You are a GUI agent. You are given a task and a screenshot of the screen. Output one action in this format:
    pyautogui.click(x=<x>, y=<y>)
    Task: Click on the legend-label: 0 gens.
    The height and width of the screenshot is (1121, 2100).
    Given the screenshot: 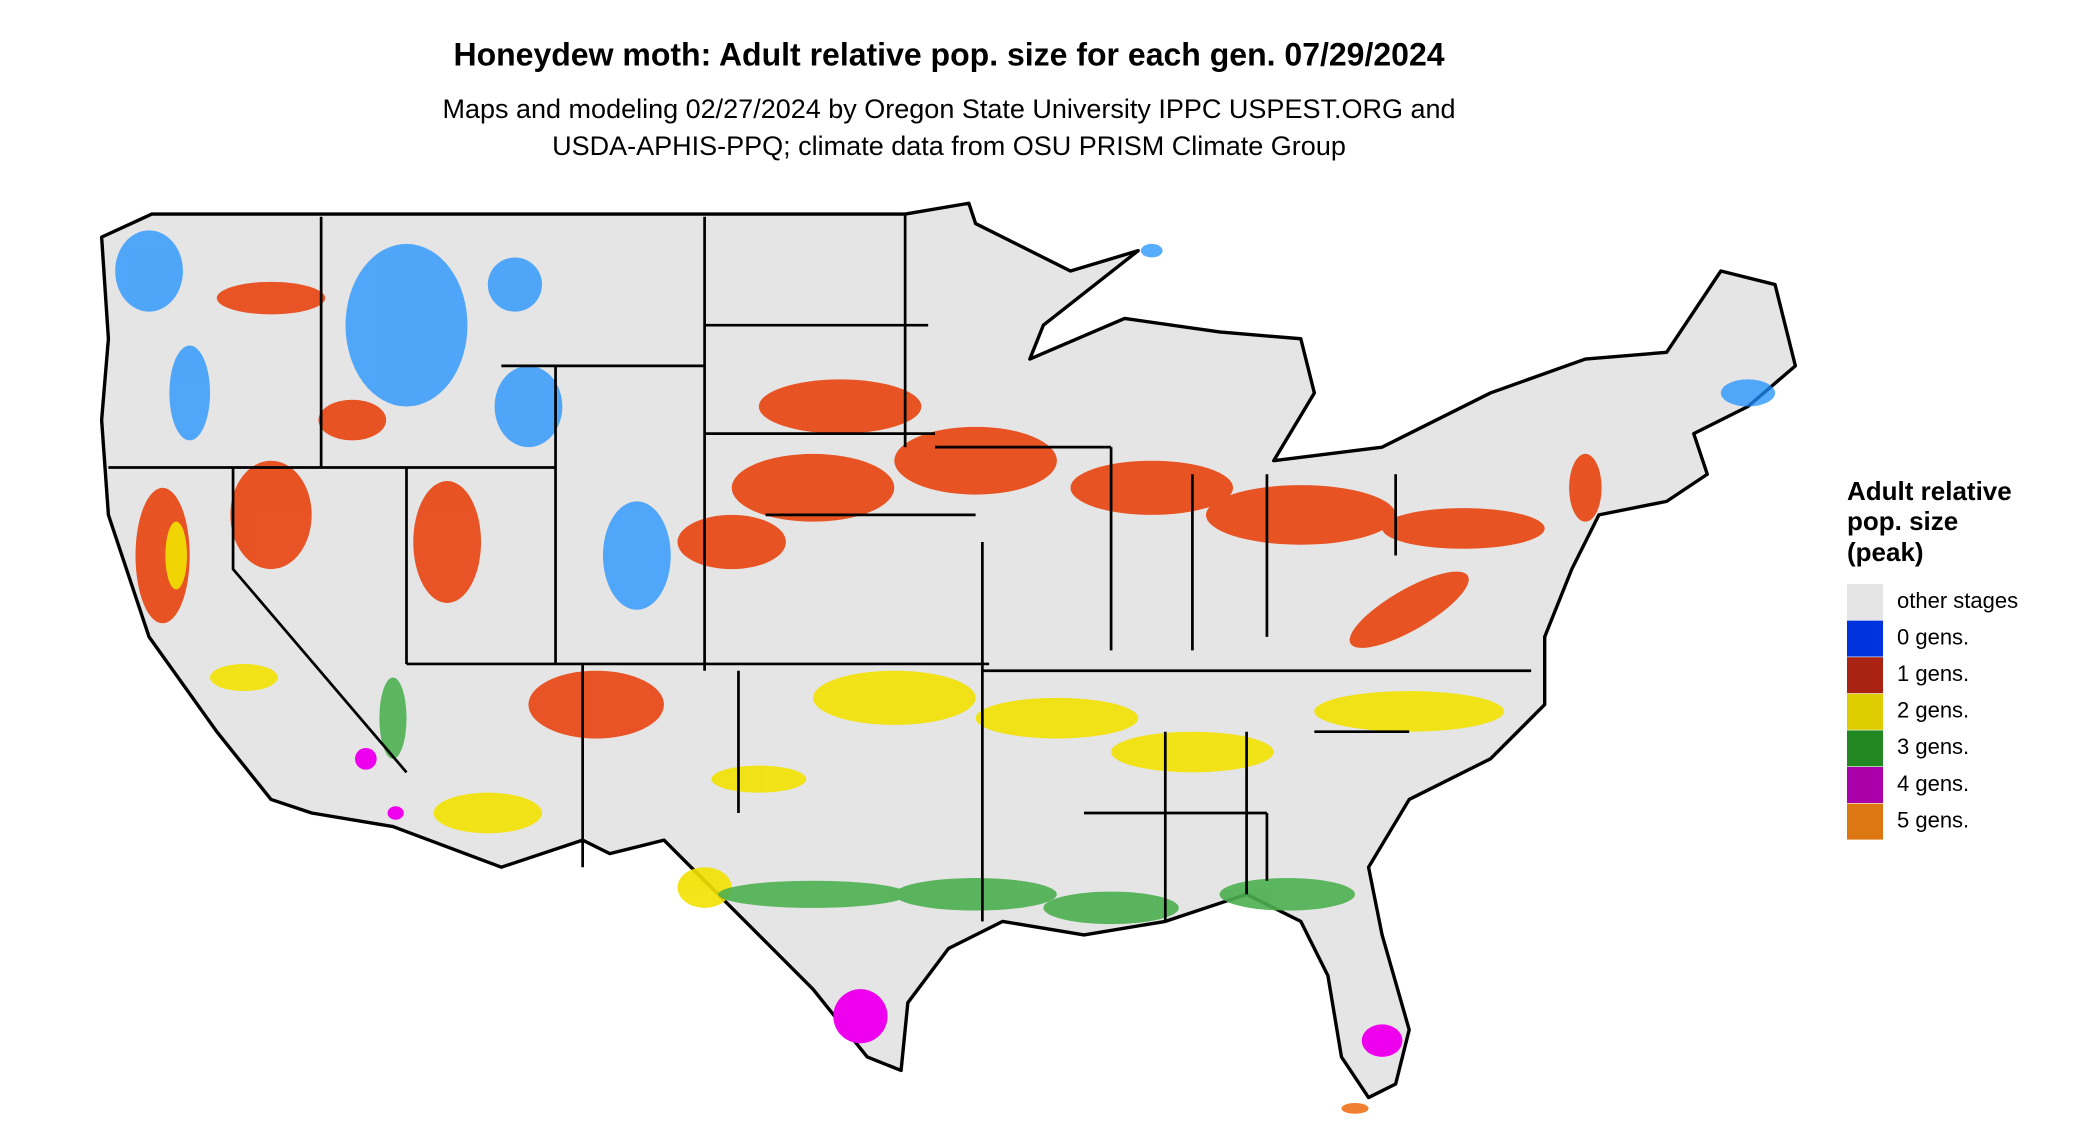 What is the action you would take?
    pyautogui.click(x=1933, y=636)
    